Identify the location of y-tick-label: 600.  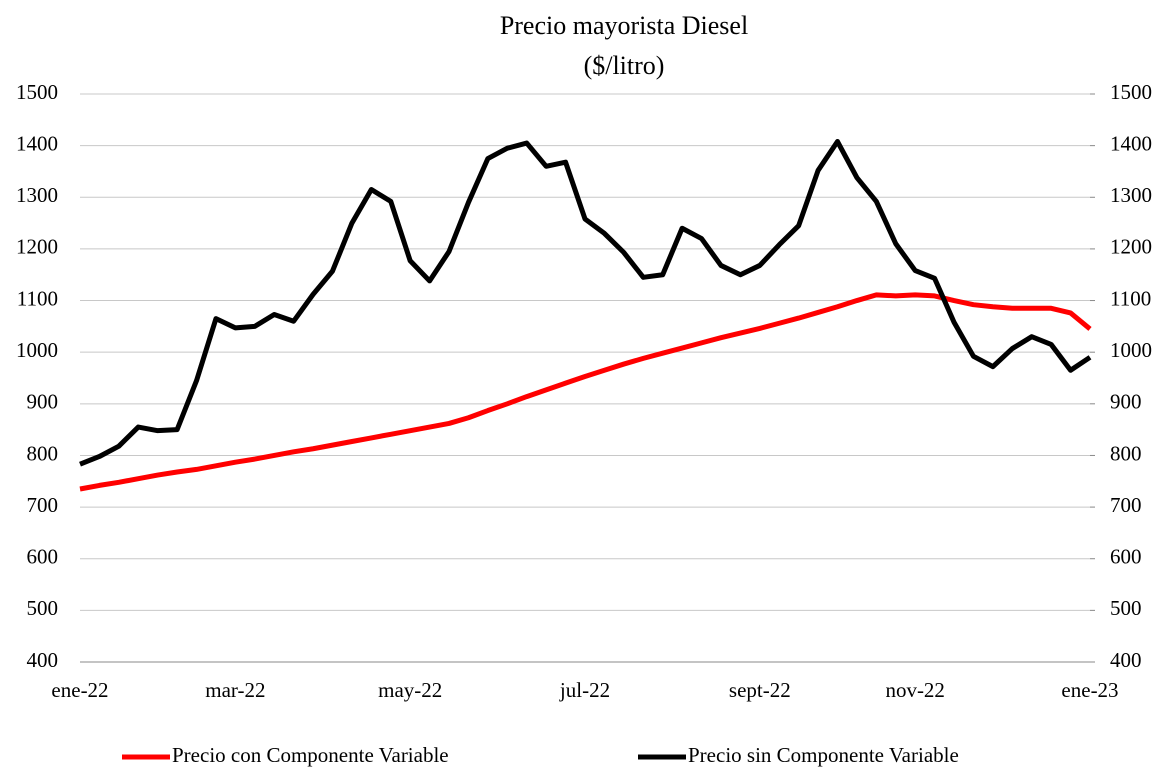
(43, 557).